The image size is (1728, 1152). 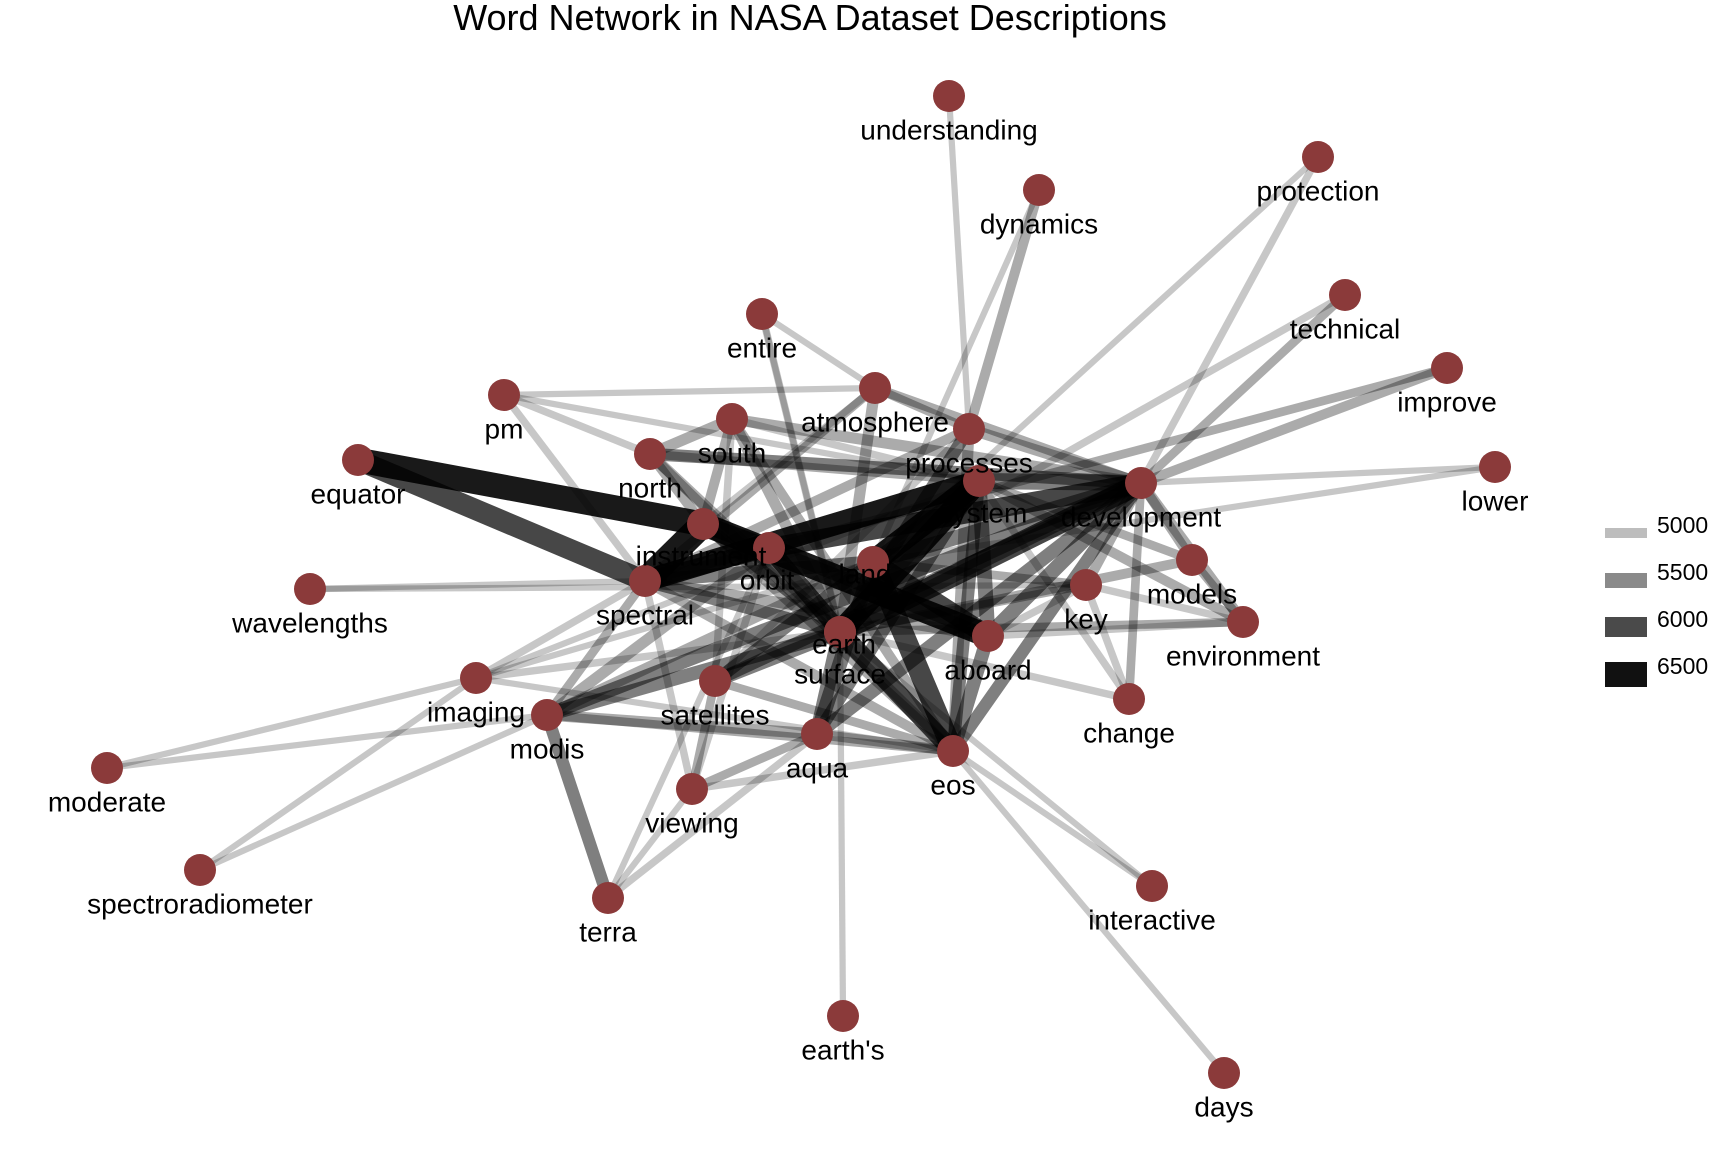 What do you see at coordinates (1129, 732) in the screenshot?
I see `node-label-change: change` at bounding box center [1129, 732].